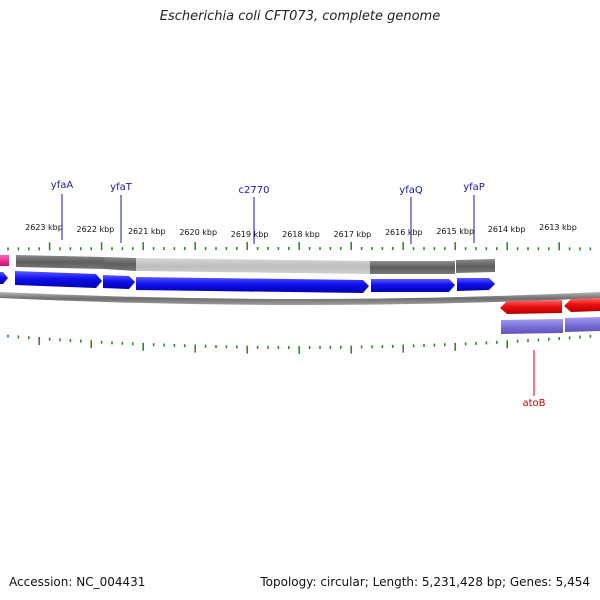 The image size is (600, 600). Describe the element at coordinates (507, 229) in the screenshot. I see `scale-tick-label: 2614 kbp` at that location.